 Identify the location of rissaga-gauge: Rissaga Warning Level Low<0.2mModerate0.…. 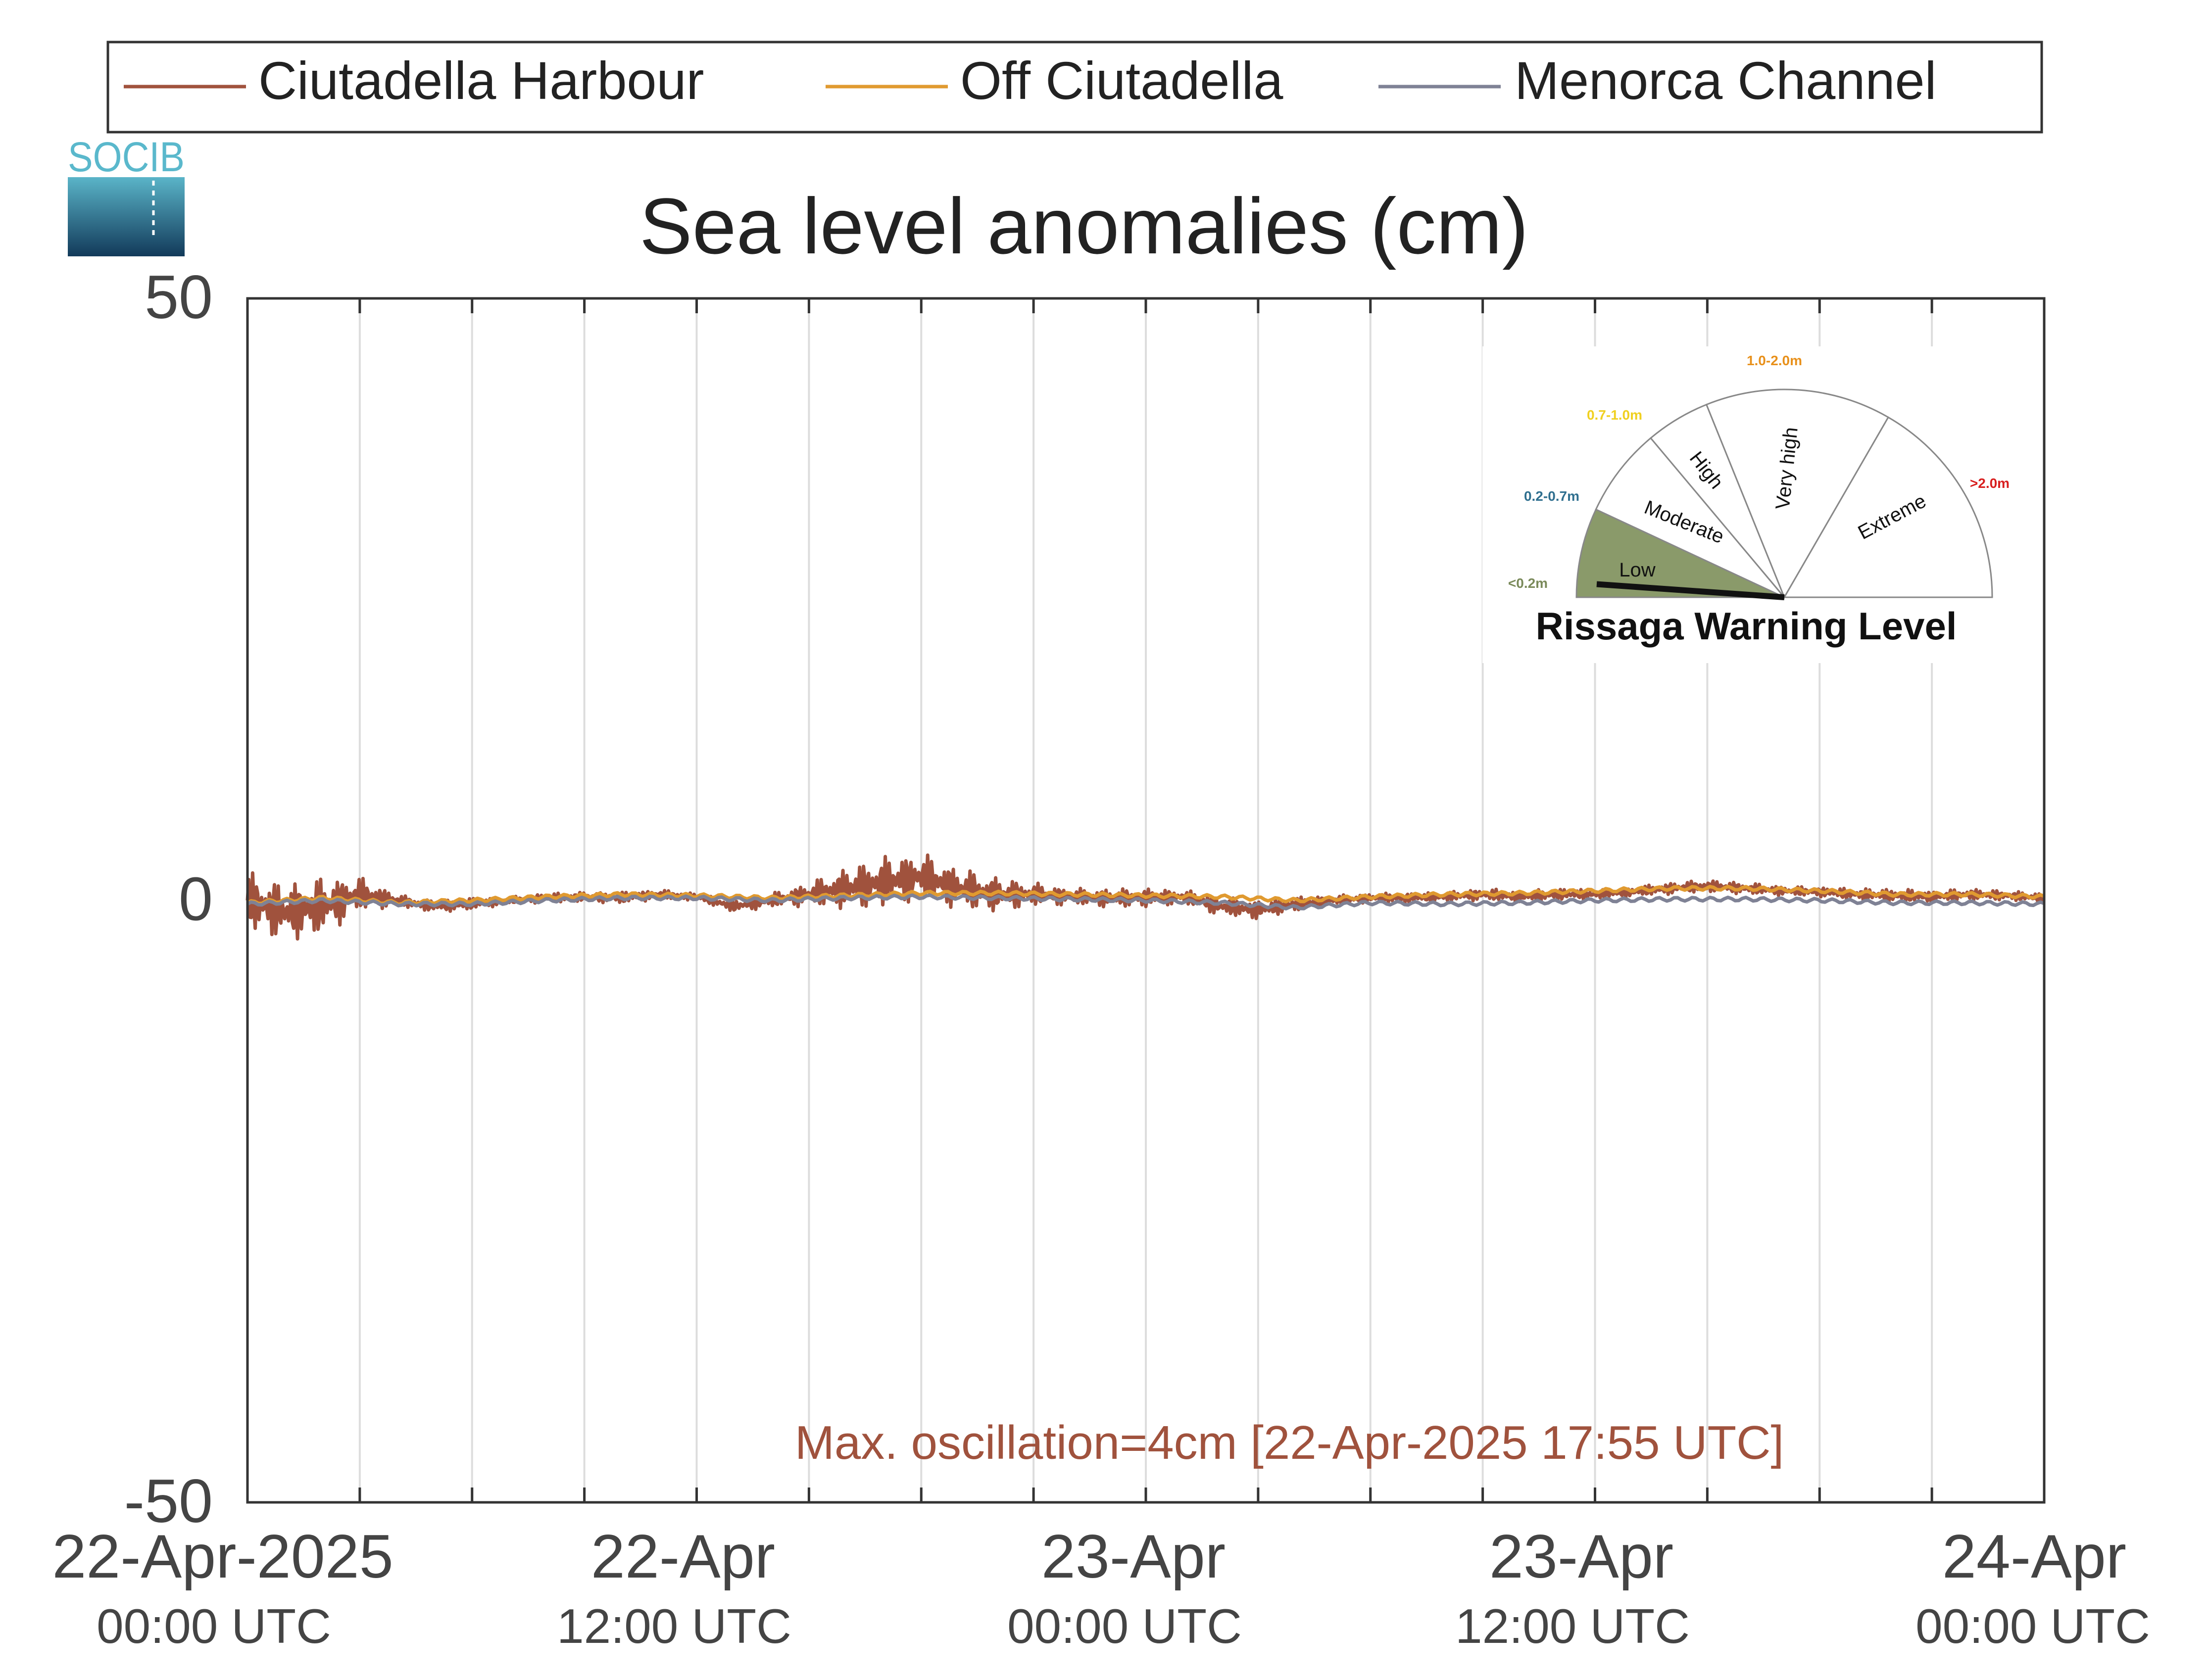
(1754, 505).